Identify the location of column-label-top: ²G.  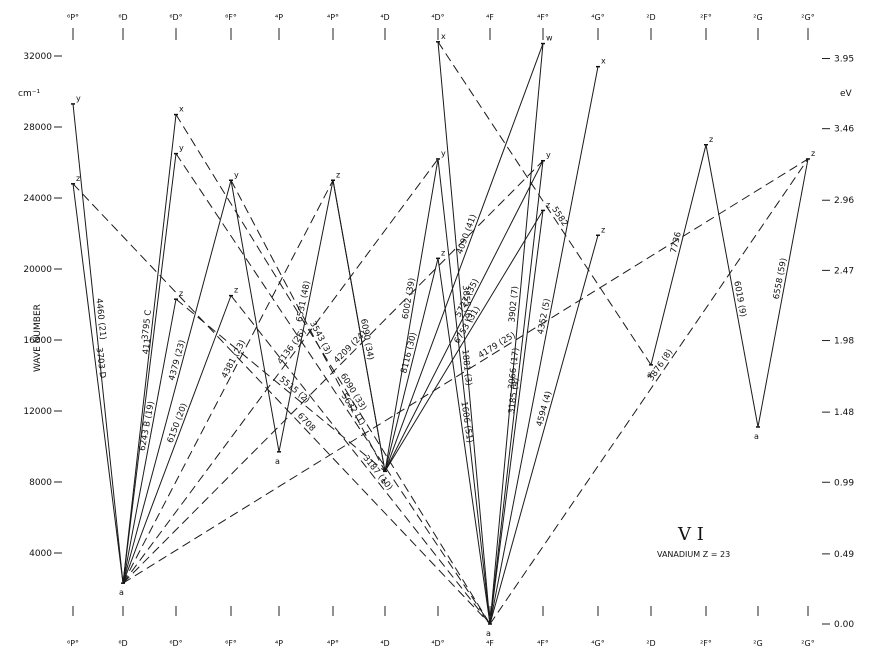
(757, 17).